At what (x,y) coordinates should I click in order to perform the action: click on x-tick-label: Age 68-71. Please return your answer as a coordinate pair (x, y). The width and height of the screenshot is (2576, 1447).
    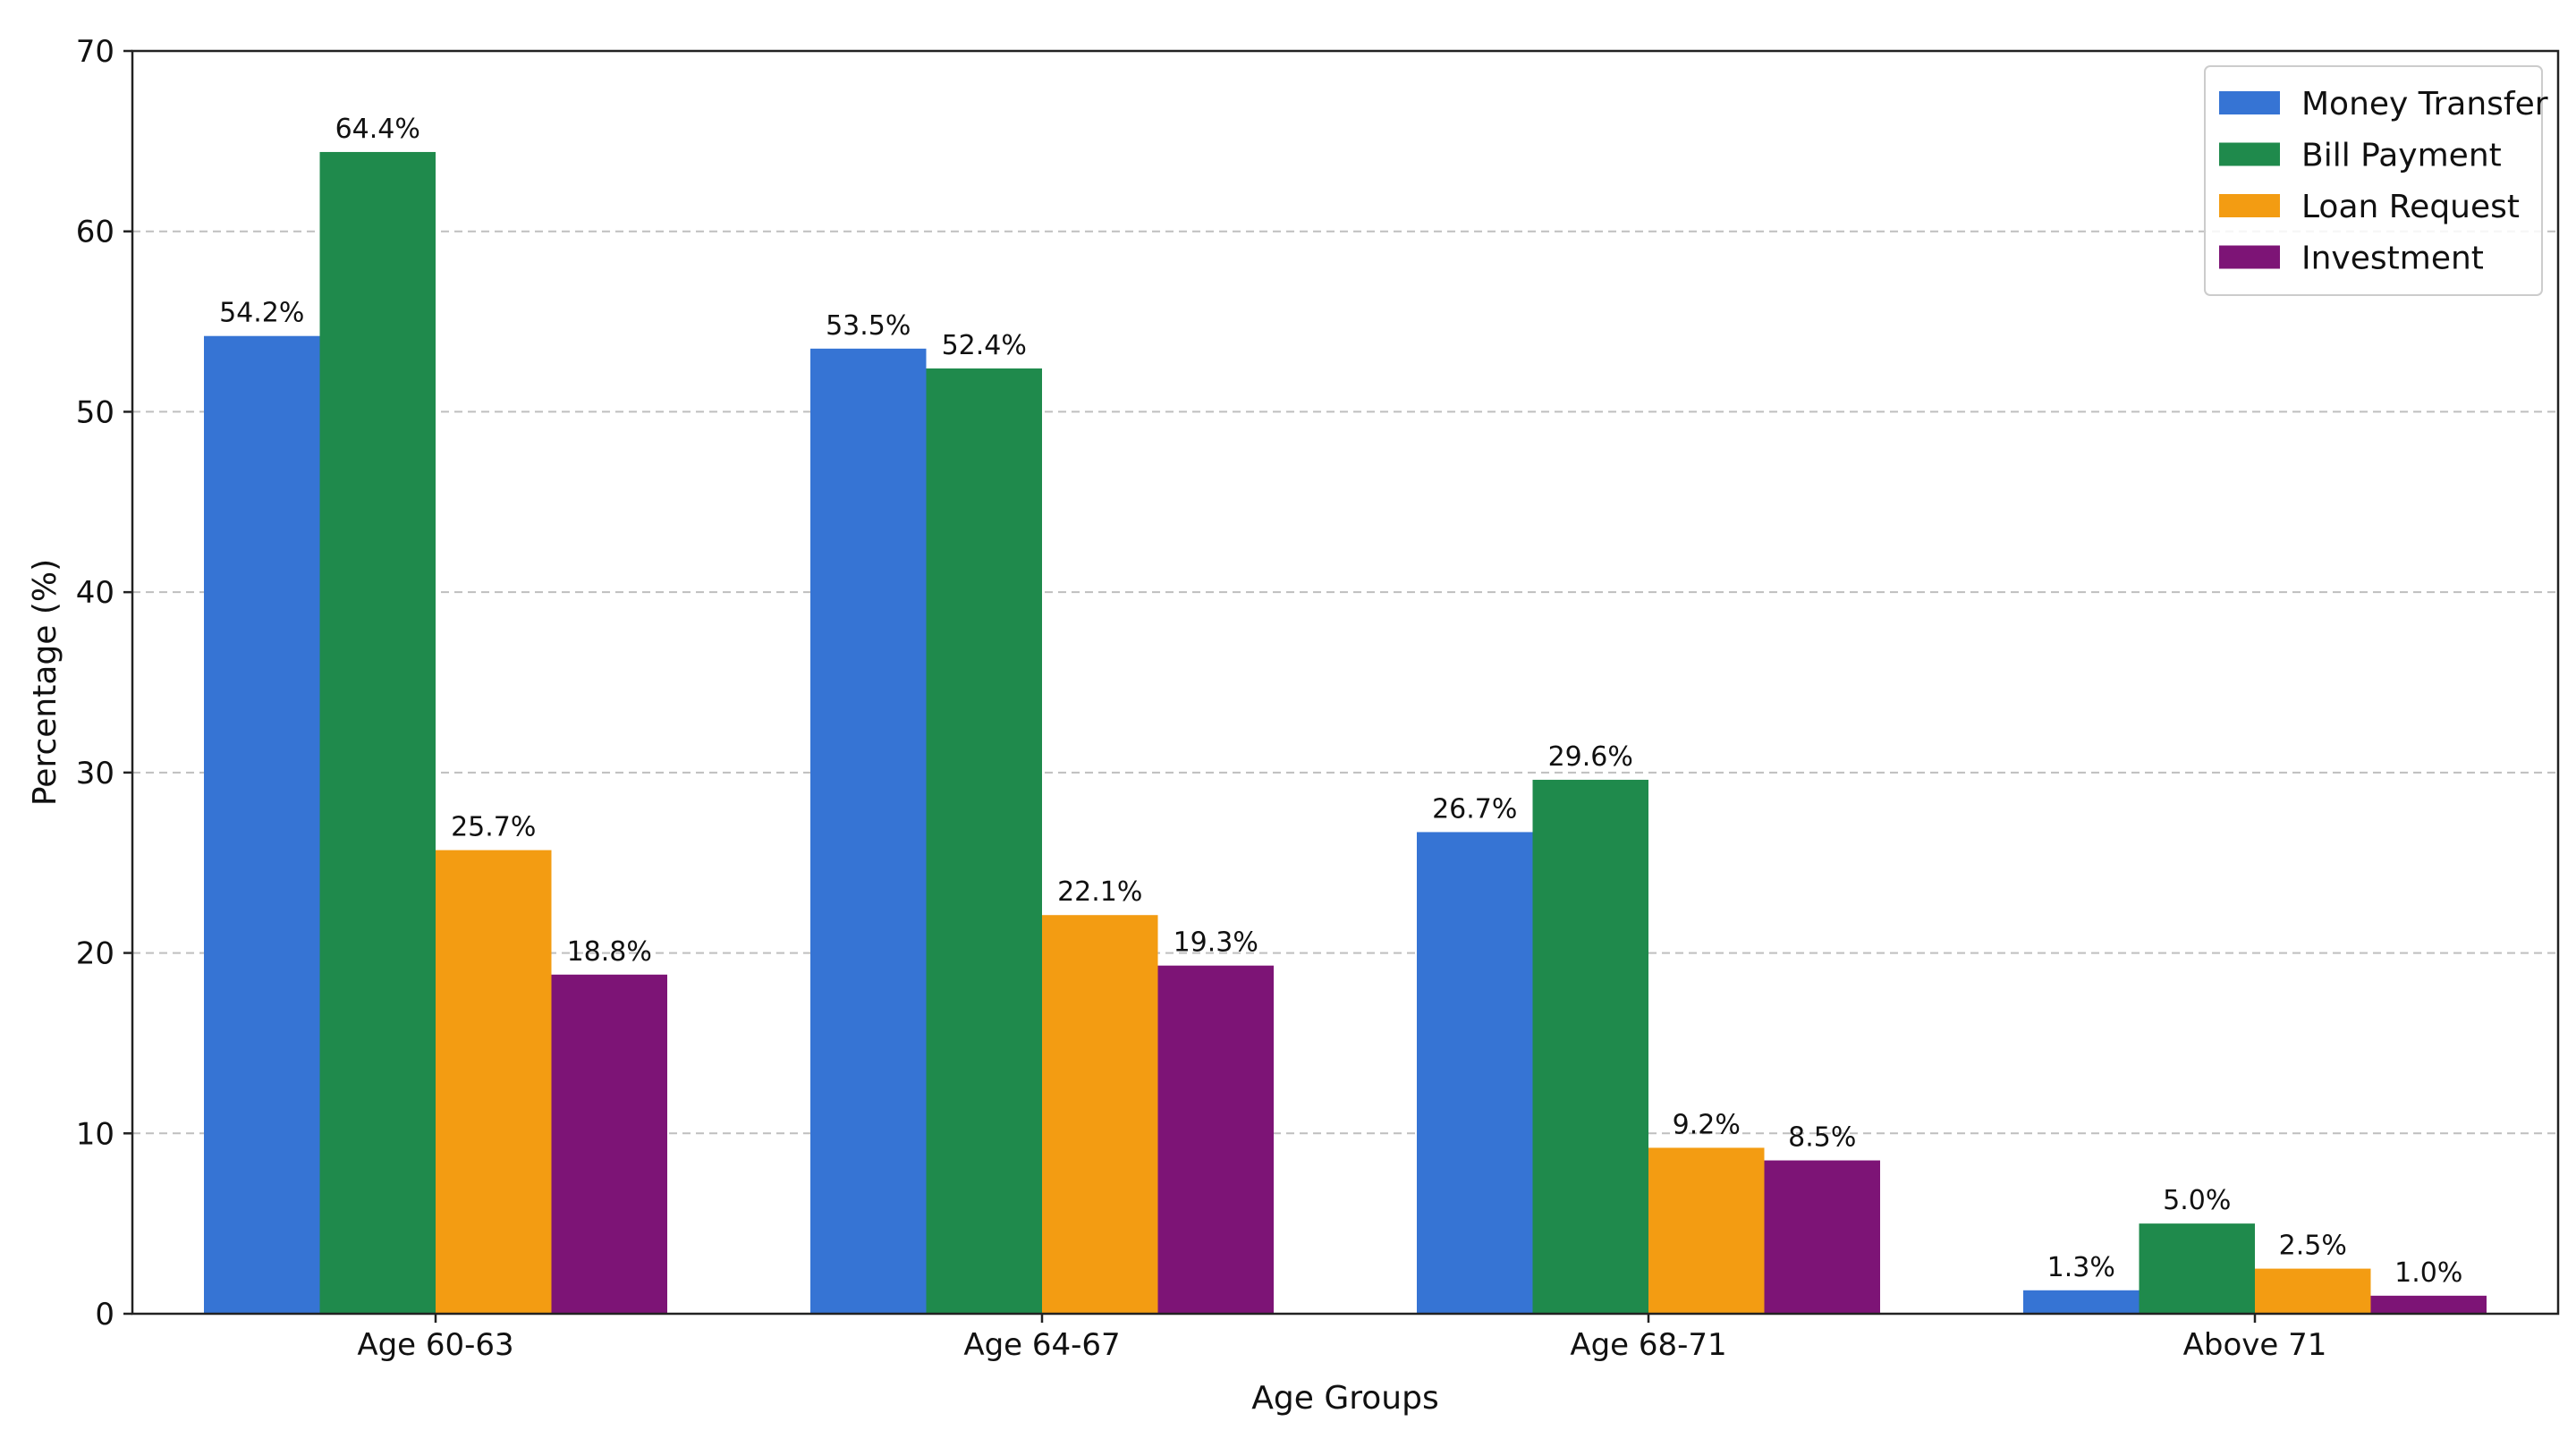
    Looking at the image, I should click on (1648, 1345).